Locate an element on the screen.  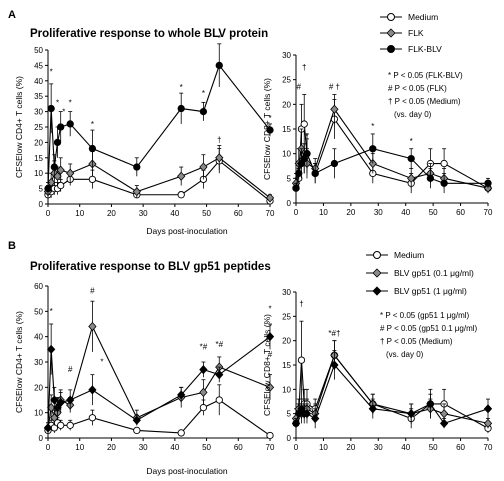
x-tick-label: 10 is located at coordinates (79, 213).